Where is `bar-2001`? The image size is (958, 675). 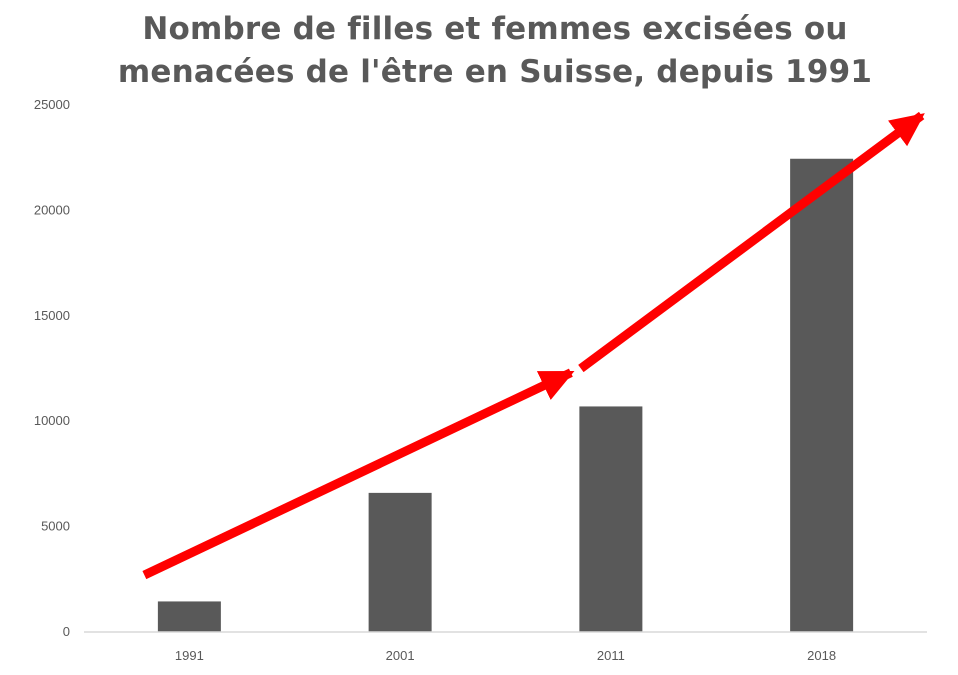 bar-2001 is located at coordinates (400, 562).